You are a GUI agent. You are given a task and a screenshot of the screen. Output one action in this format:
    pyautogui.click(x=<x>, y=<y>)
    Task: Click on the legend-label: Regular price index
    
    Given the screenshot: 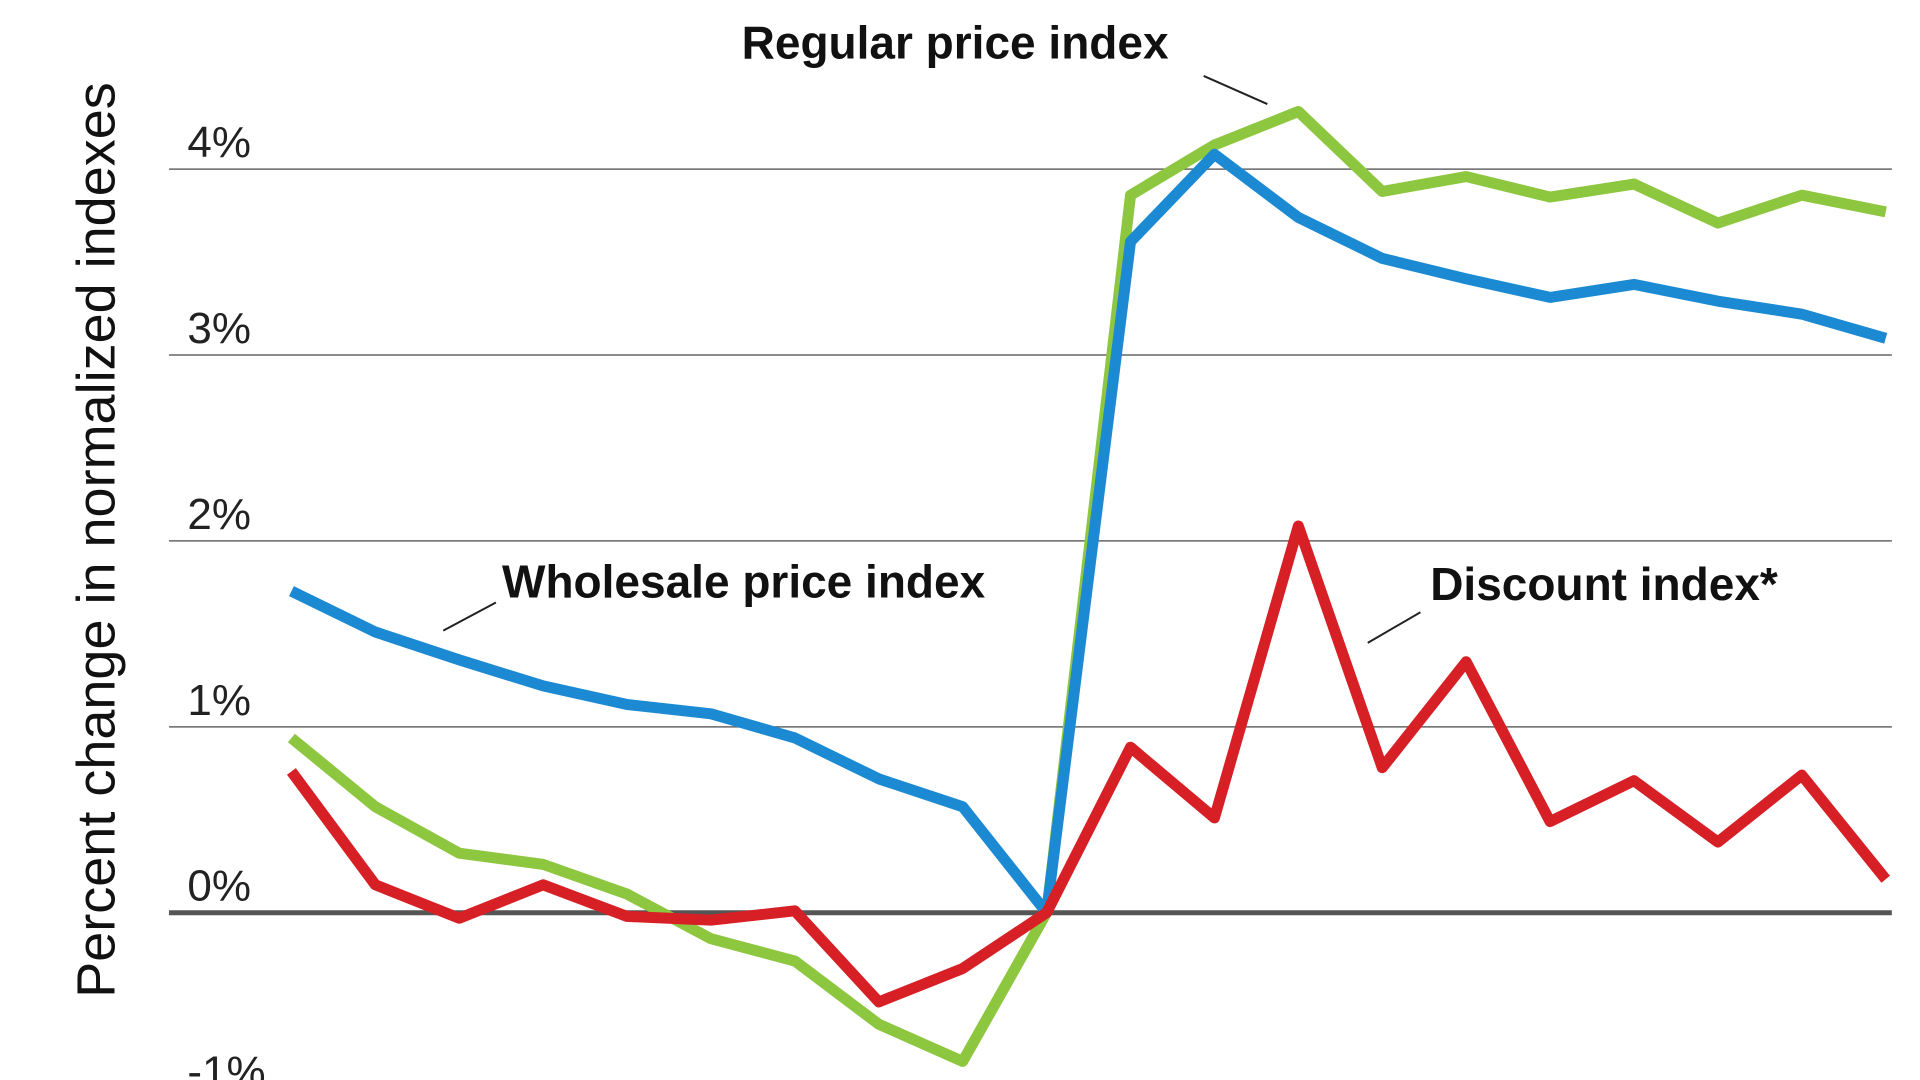 What is the action you would take?
    pyautogui.click(x=955, y=43)
    